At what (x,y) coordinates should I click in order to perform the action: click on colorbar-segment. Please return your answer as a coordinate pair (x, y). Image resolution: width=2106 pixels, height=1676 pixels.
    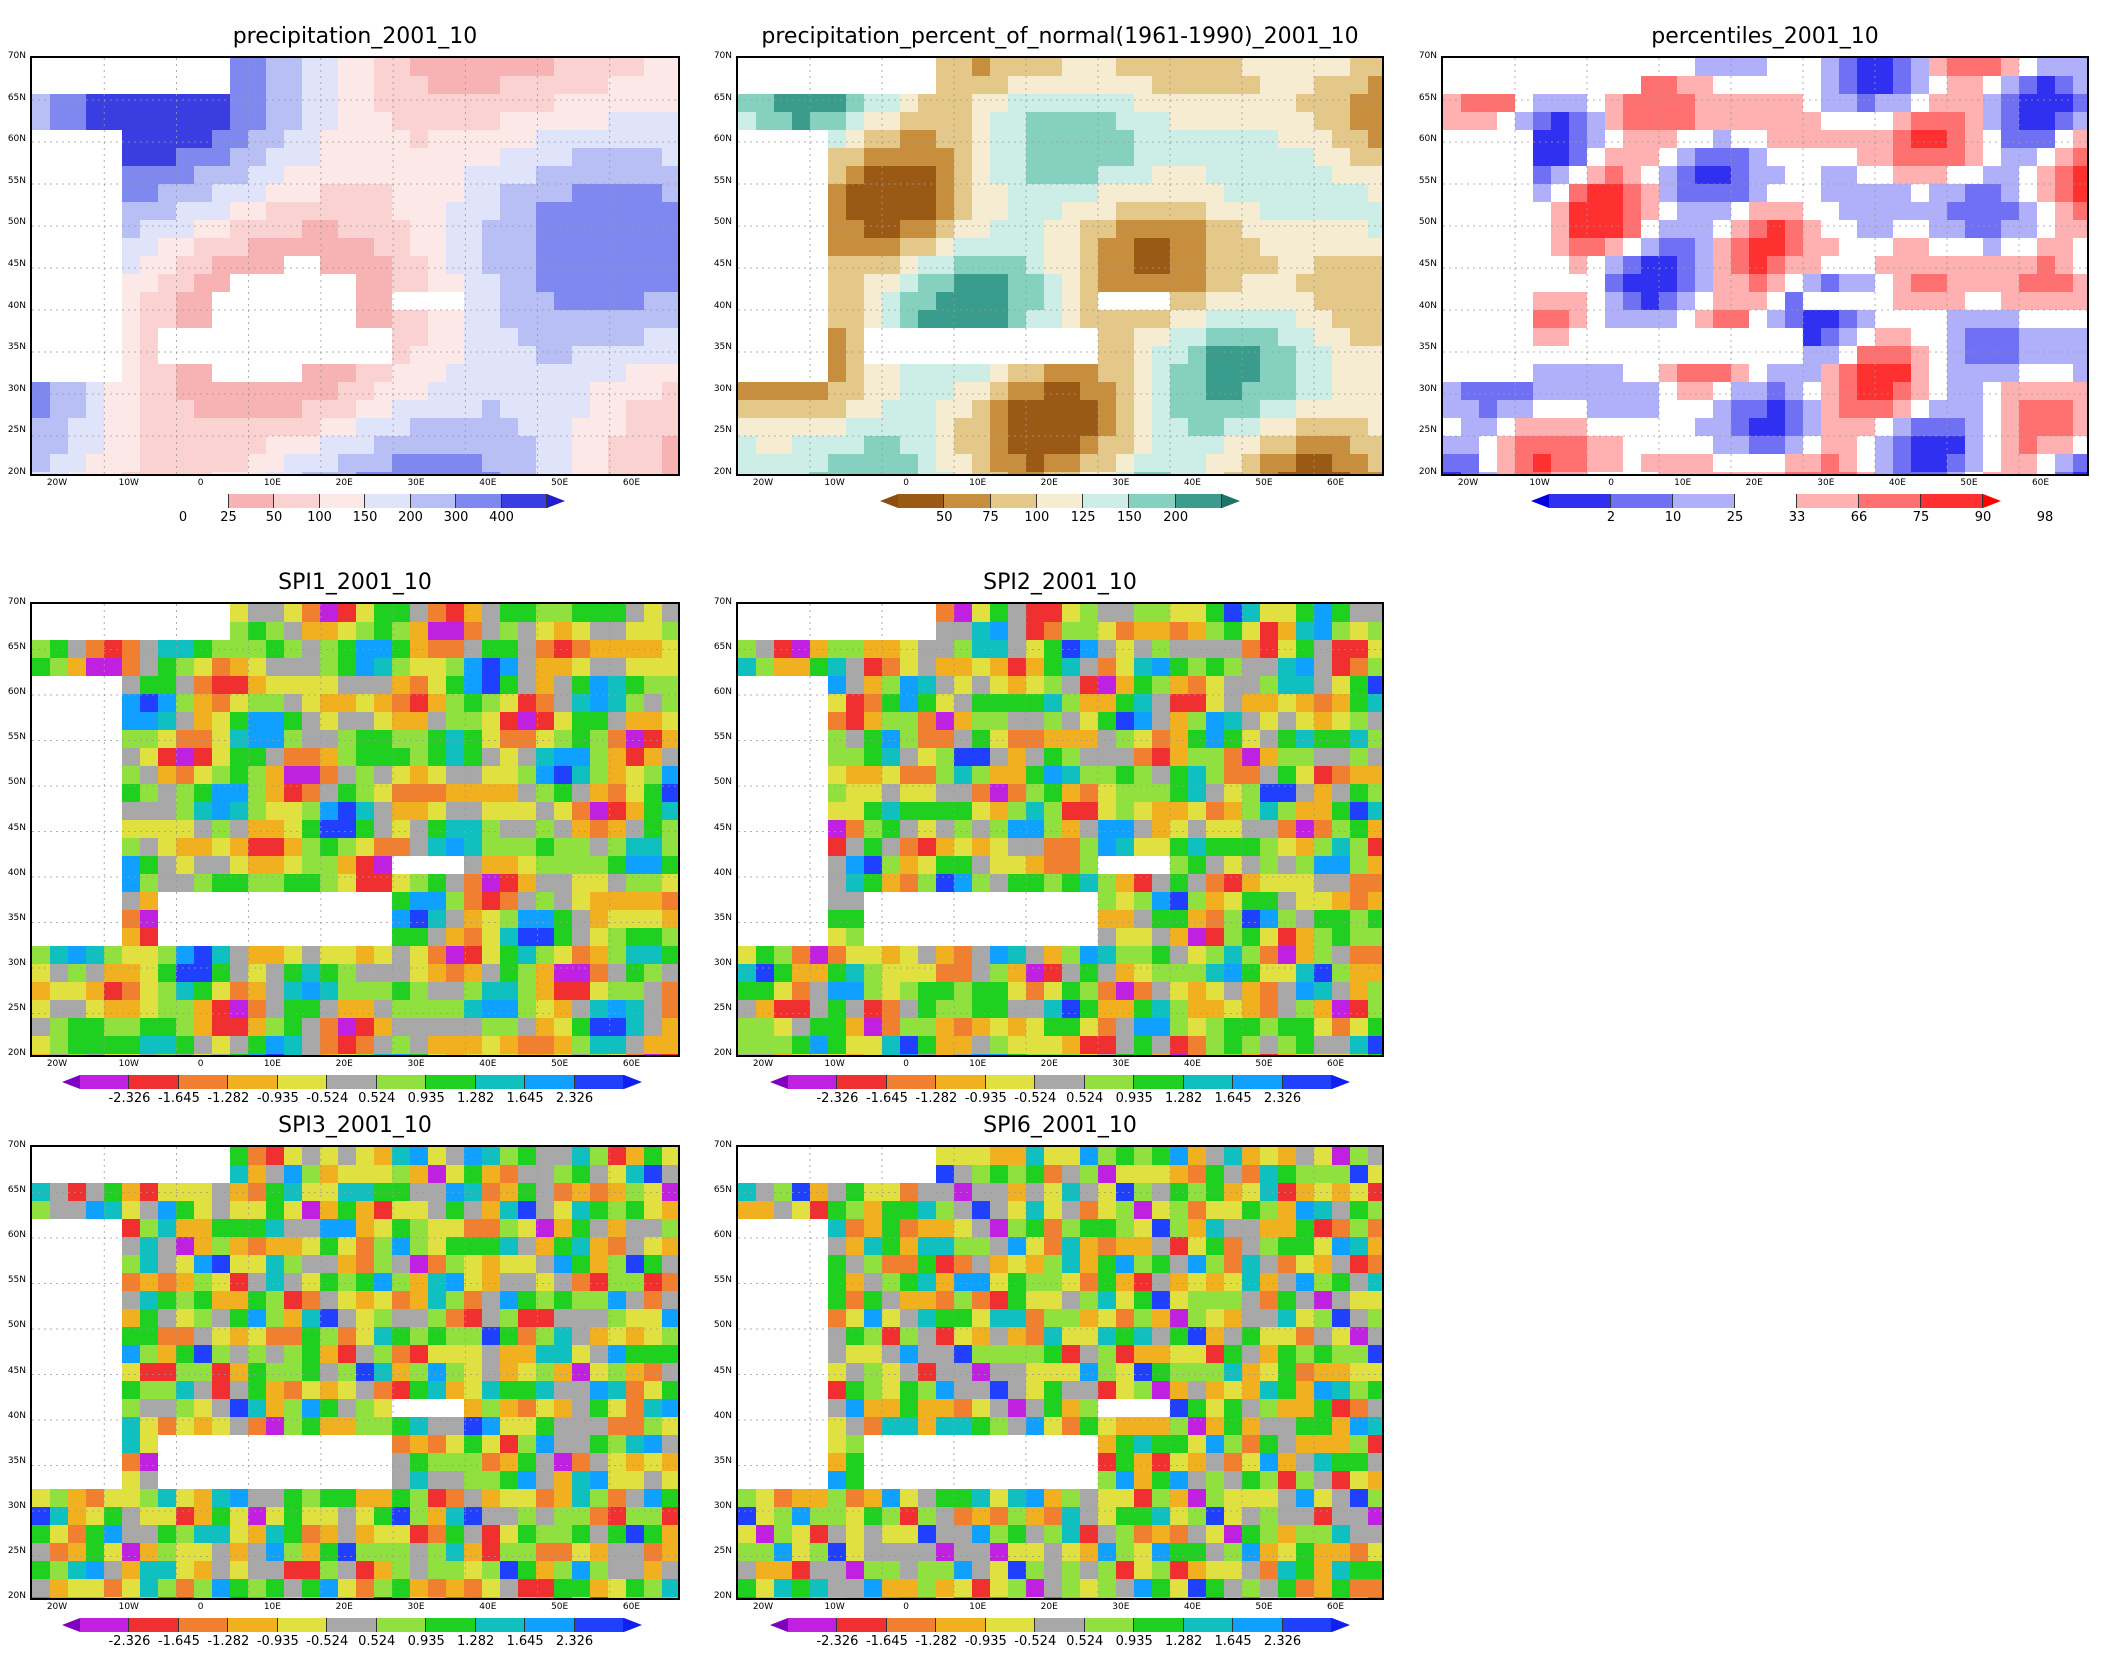
    Looking at the image, I should click on (401, 1082).